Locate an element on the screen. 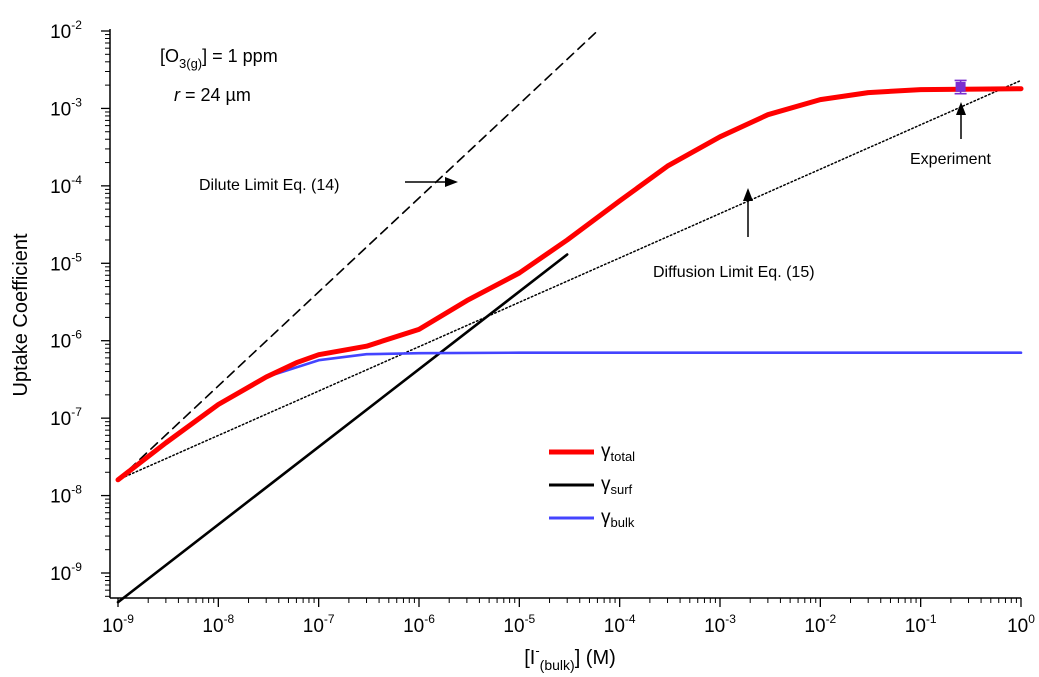  x-tick-label: 10⁻³ is located at coordinates (720, 624).